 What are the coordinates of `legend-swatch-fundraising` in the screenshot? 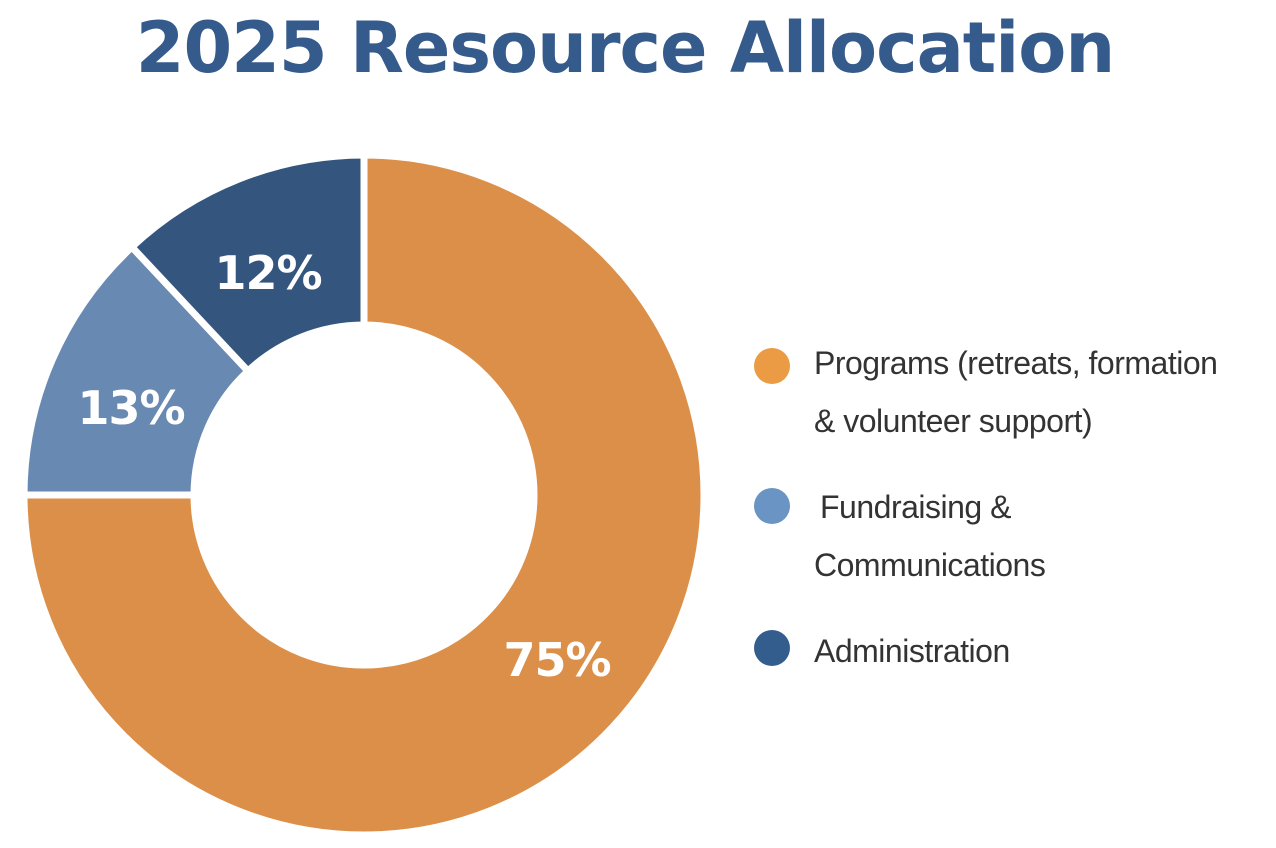 It's located at (772, 506).